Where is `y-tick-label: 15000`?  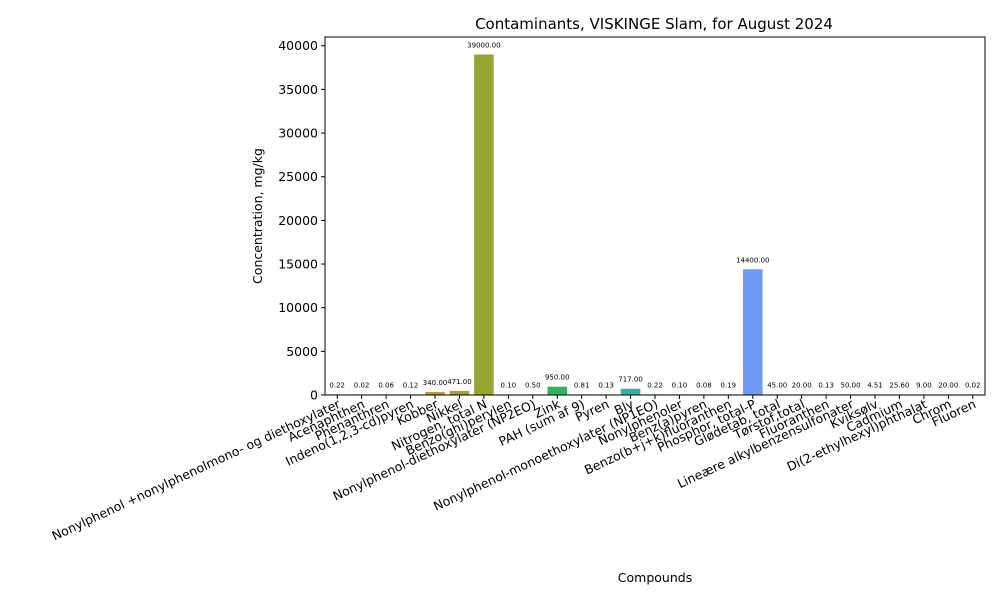 y-tick-label: 15000 is located at coordinates (298, 264).